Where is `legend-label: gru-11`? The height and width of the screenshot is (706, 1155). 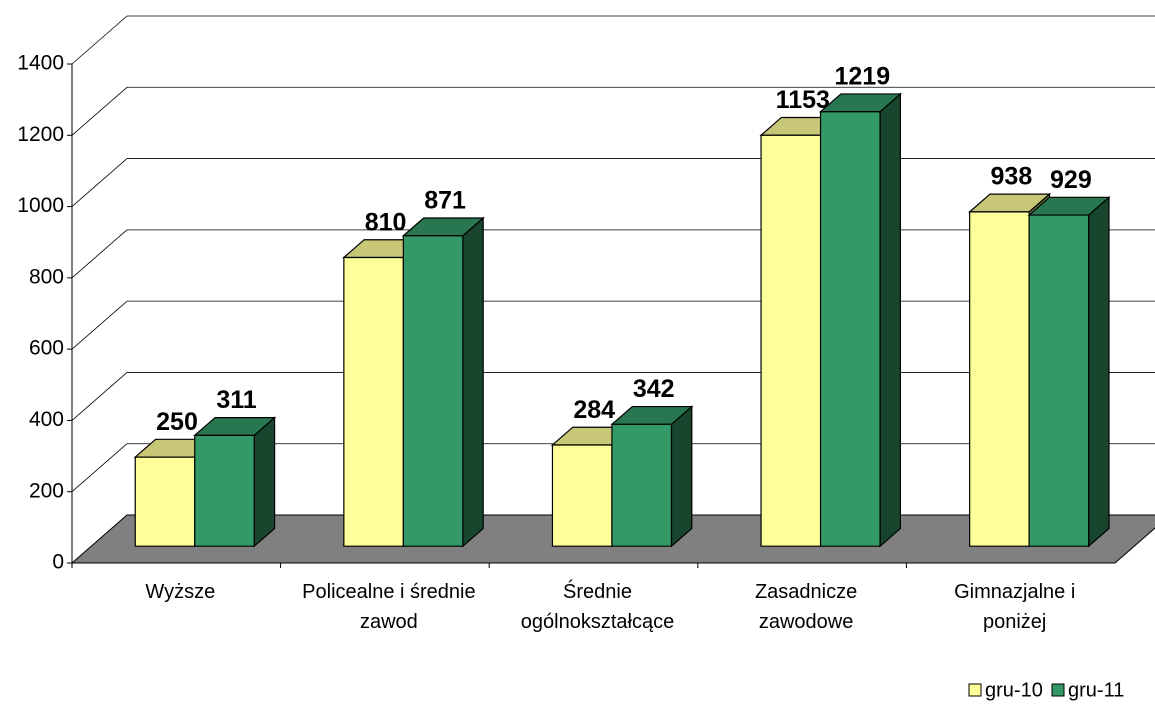 legend-label: gru-11 is located at coordinates (1096, 690).